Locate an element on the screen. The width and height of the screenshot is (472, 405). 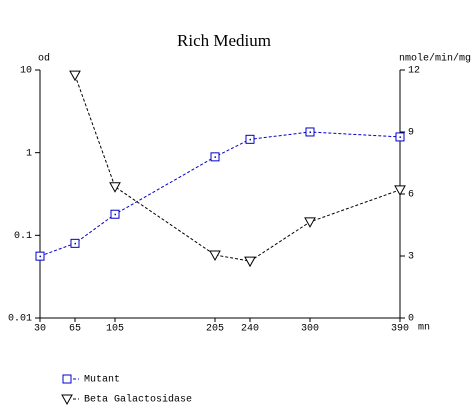
y2-tick-label: 12 is located at coordinates (414, 71).